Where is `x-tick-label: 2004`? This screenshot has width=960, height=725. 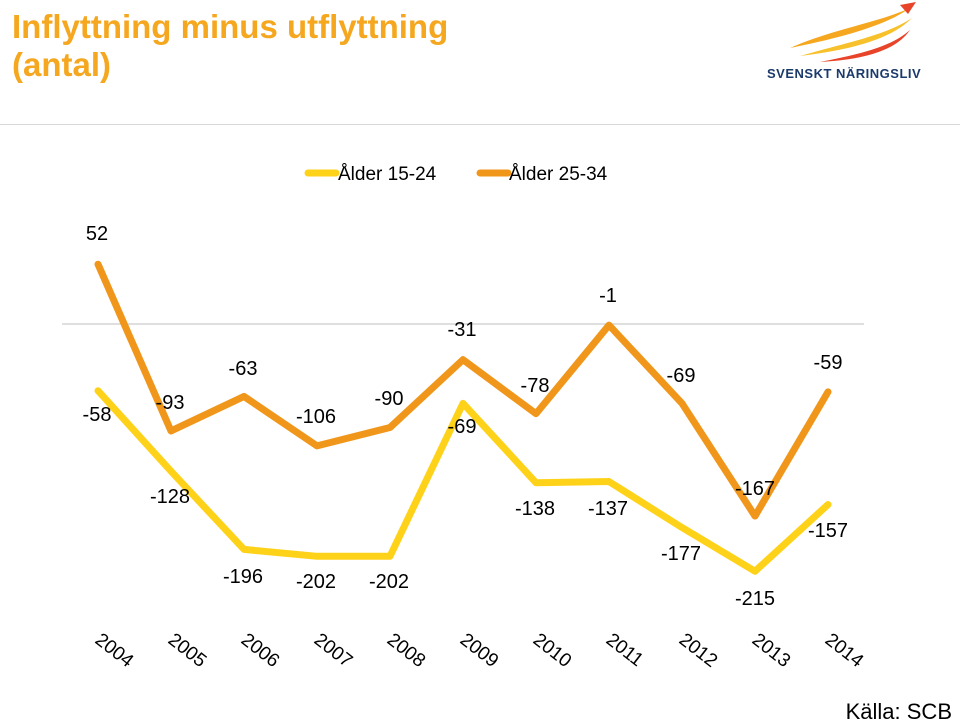
x-tick-label: 2004 is located at coordinates (114, 650).